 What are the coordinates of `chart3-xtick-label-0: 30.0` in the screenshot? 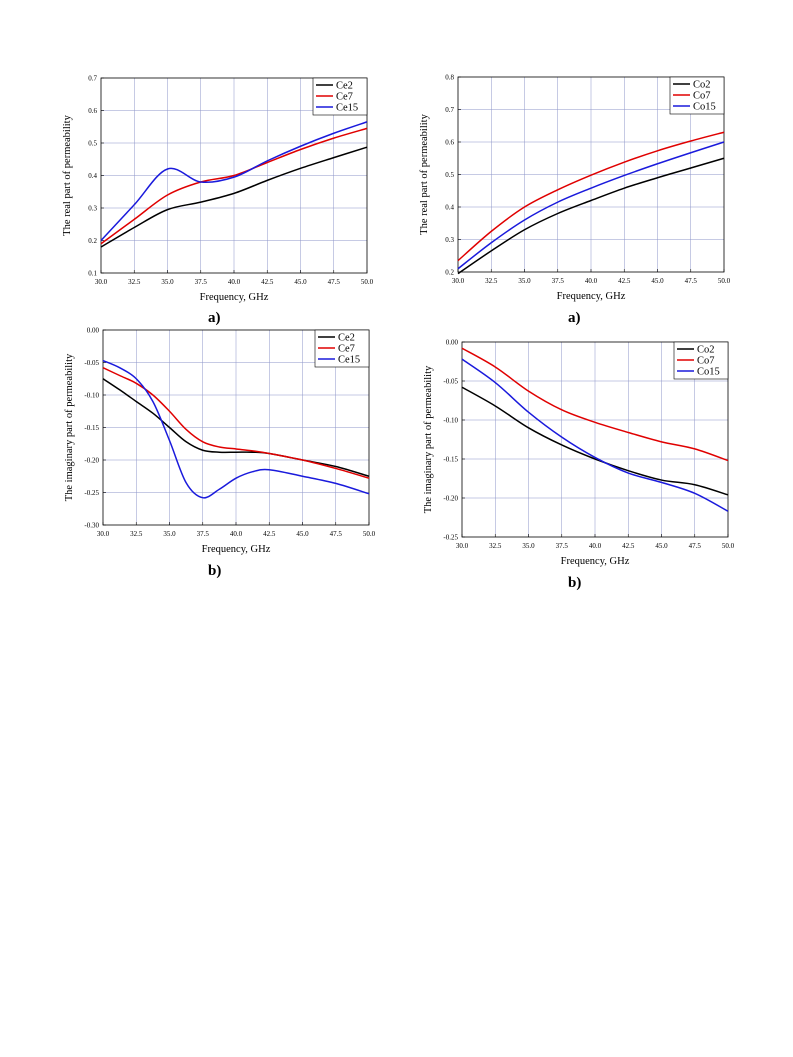 It's located at (462, 546).